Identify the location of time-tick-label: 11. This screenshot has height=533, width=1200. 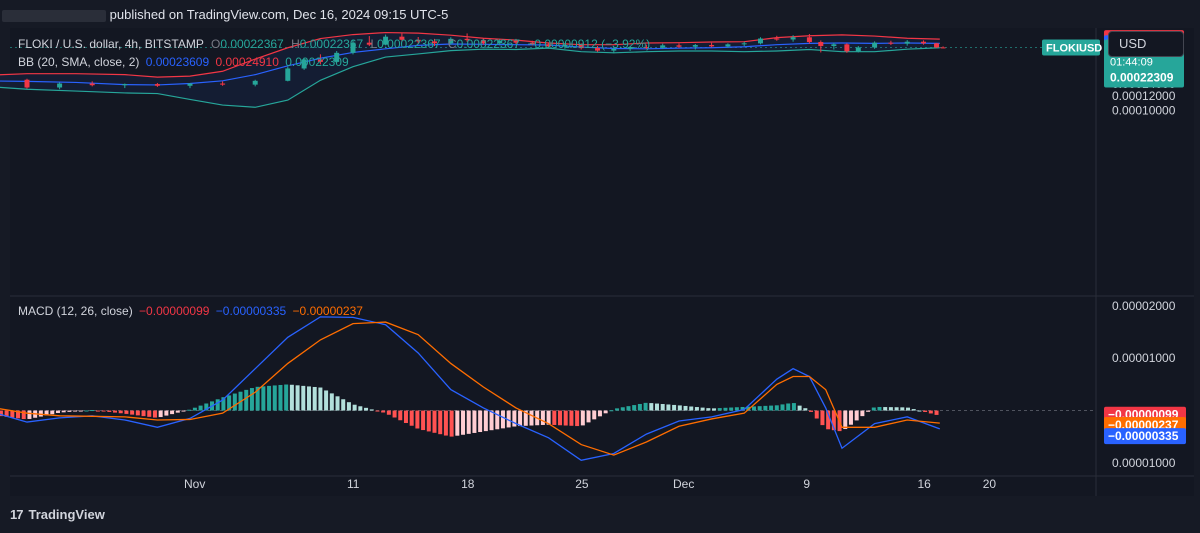
(353, 484).